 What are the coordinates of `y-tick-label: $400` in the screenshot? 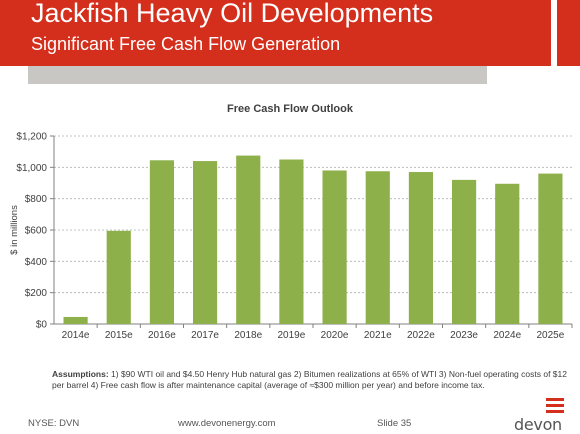 It's located at (36, 262).